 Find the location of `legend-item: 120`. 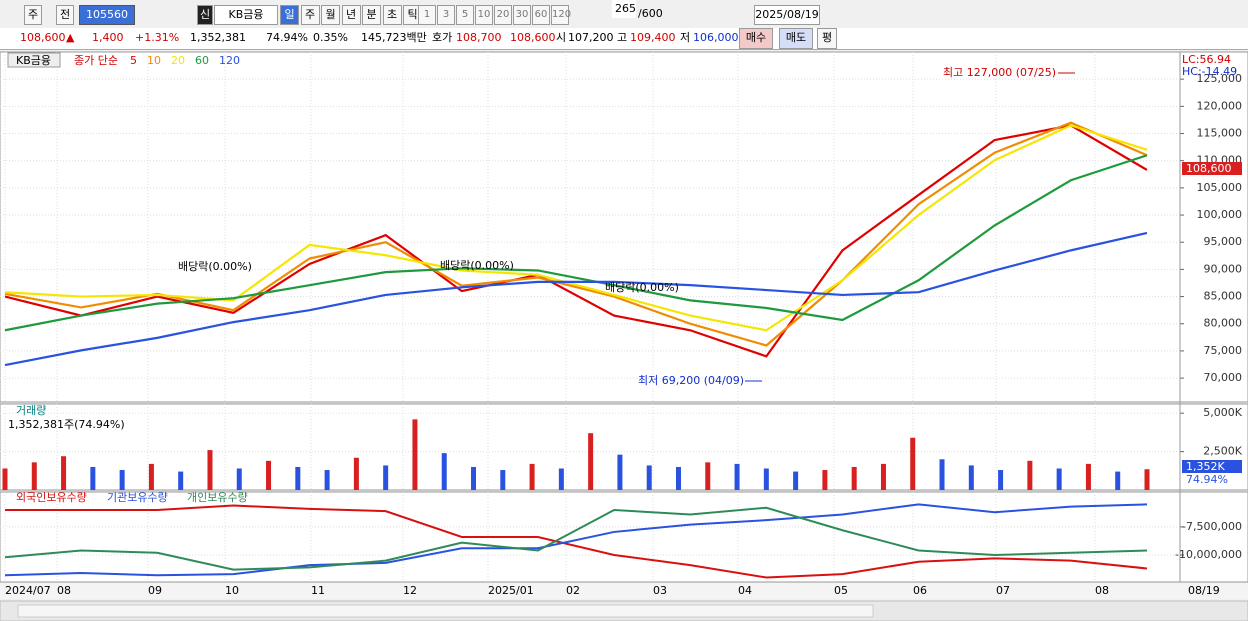

legend-item: 120 is located at coordinates (229, 60).